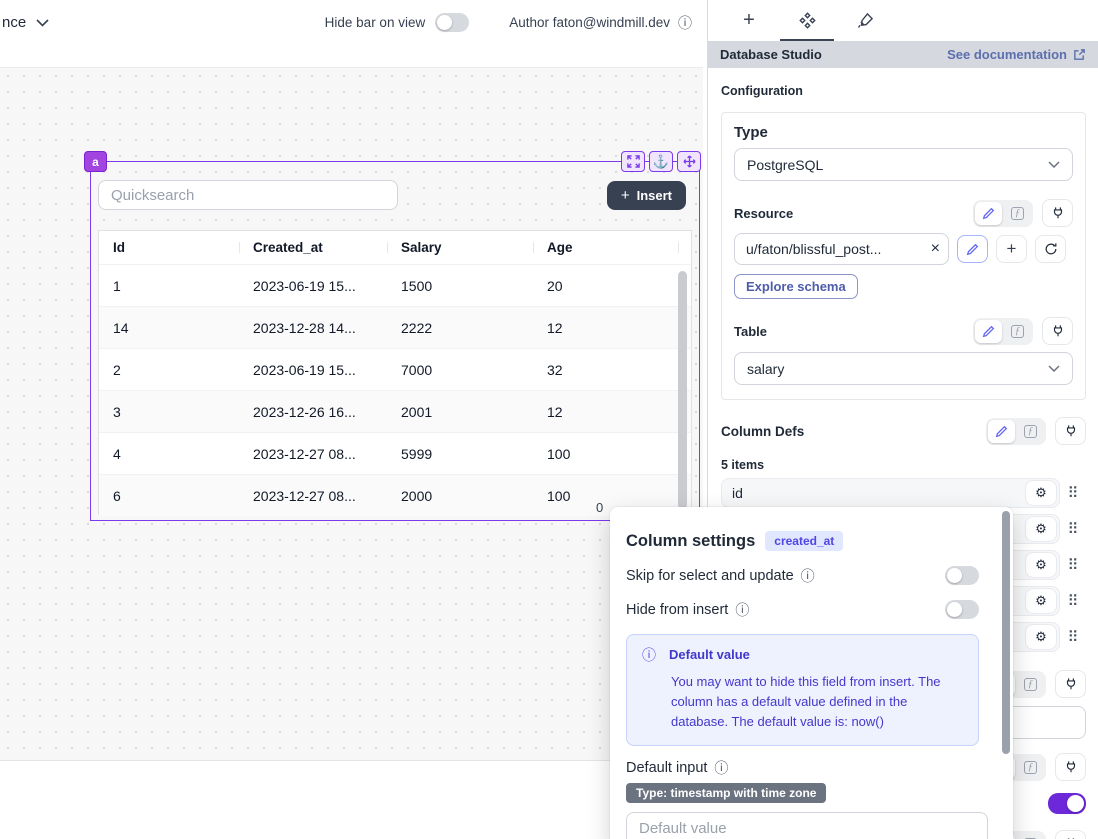 Image resolution: width=1098 pixels, height=839 pixels. Describe the element at coordinates (935, 248) in the screenshot. I see `clear-resource-icon: ×` at that location.